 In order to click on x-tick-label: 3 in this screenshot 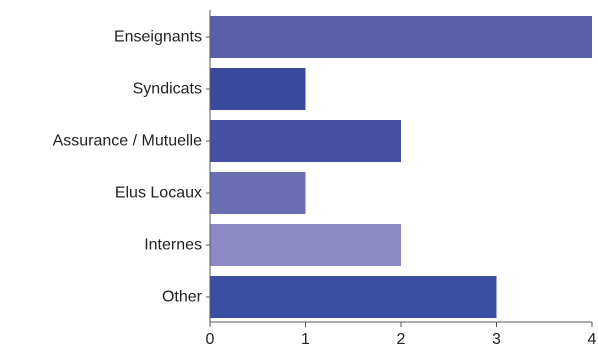, I will do `click(496, 339)`.